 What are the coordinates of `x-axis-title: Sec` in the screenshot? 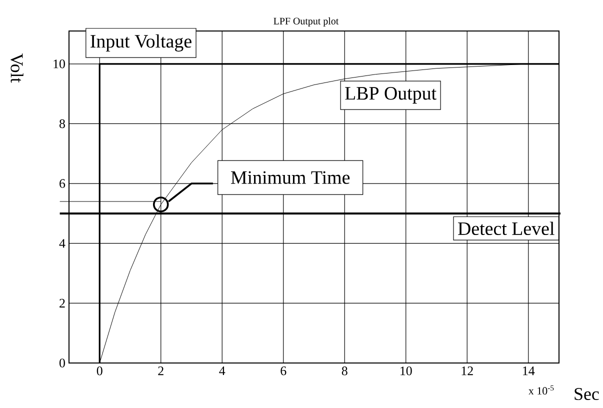 It's located at (586, 394).